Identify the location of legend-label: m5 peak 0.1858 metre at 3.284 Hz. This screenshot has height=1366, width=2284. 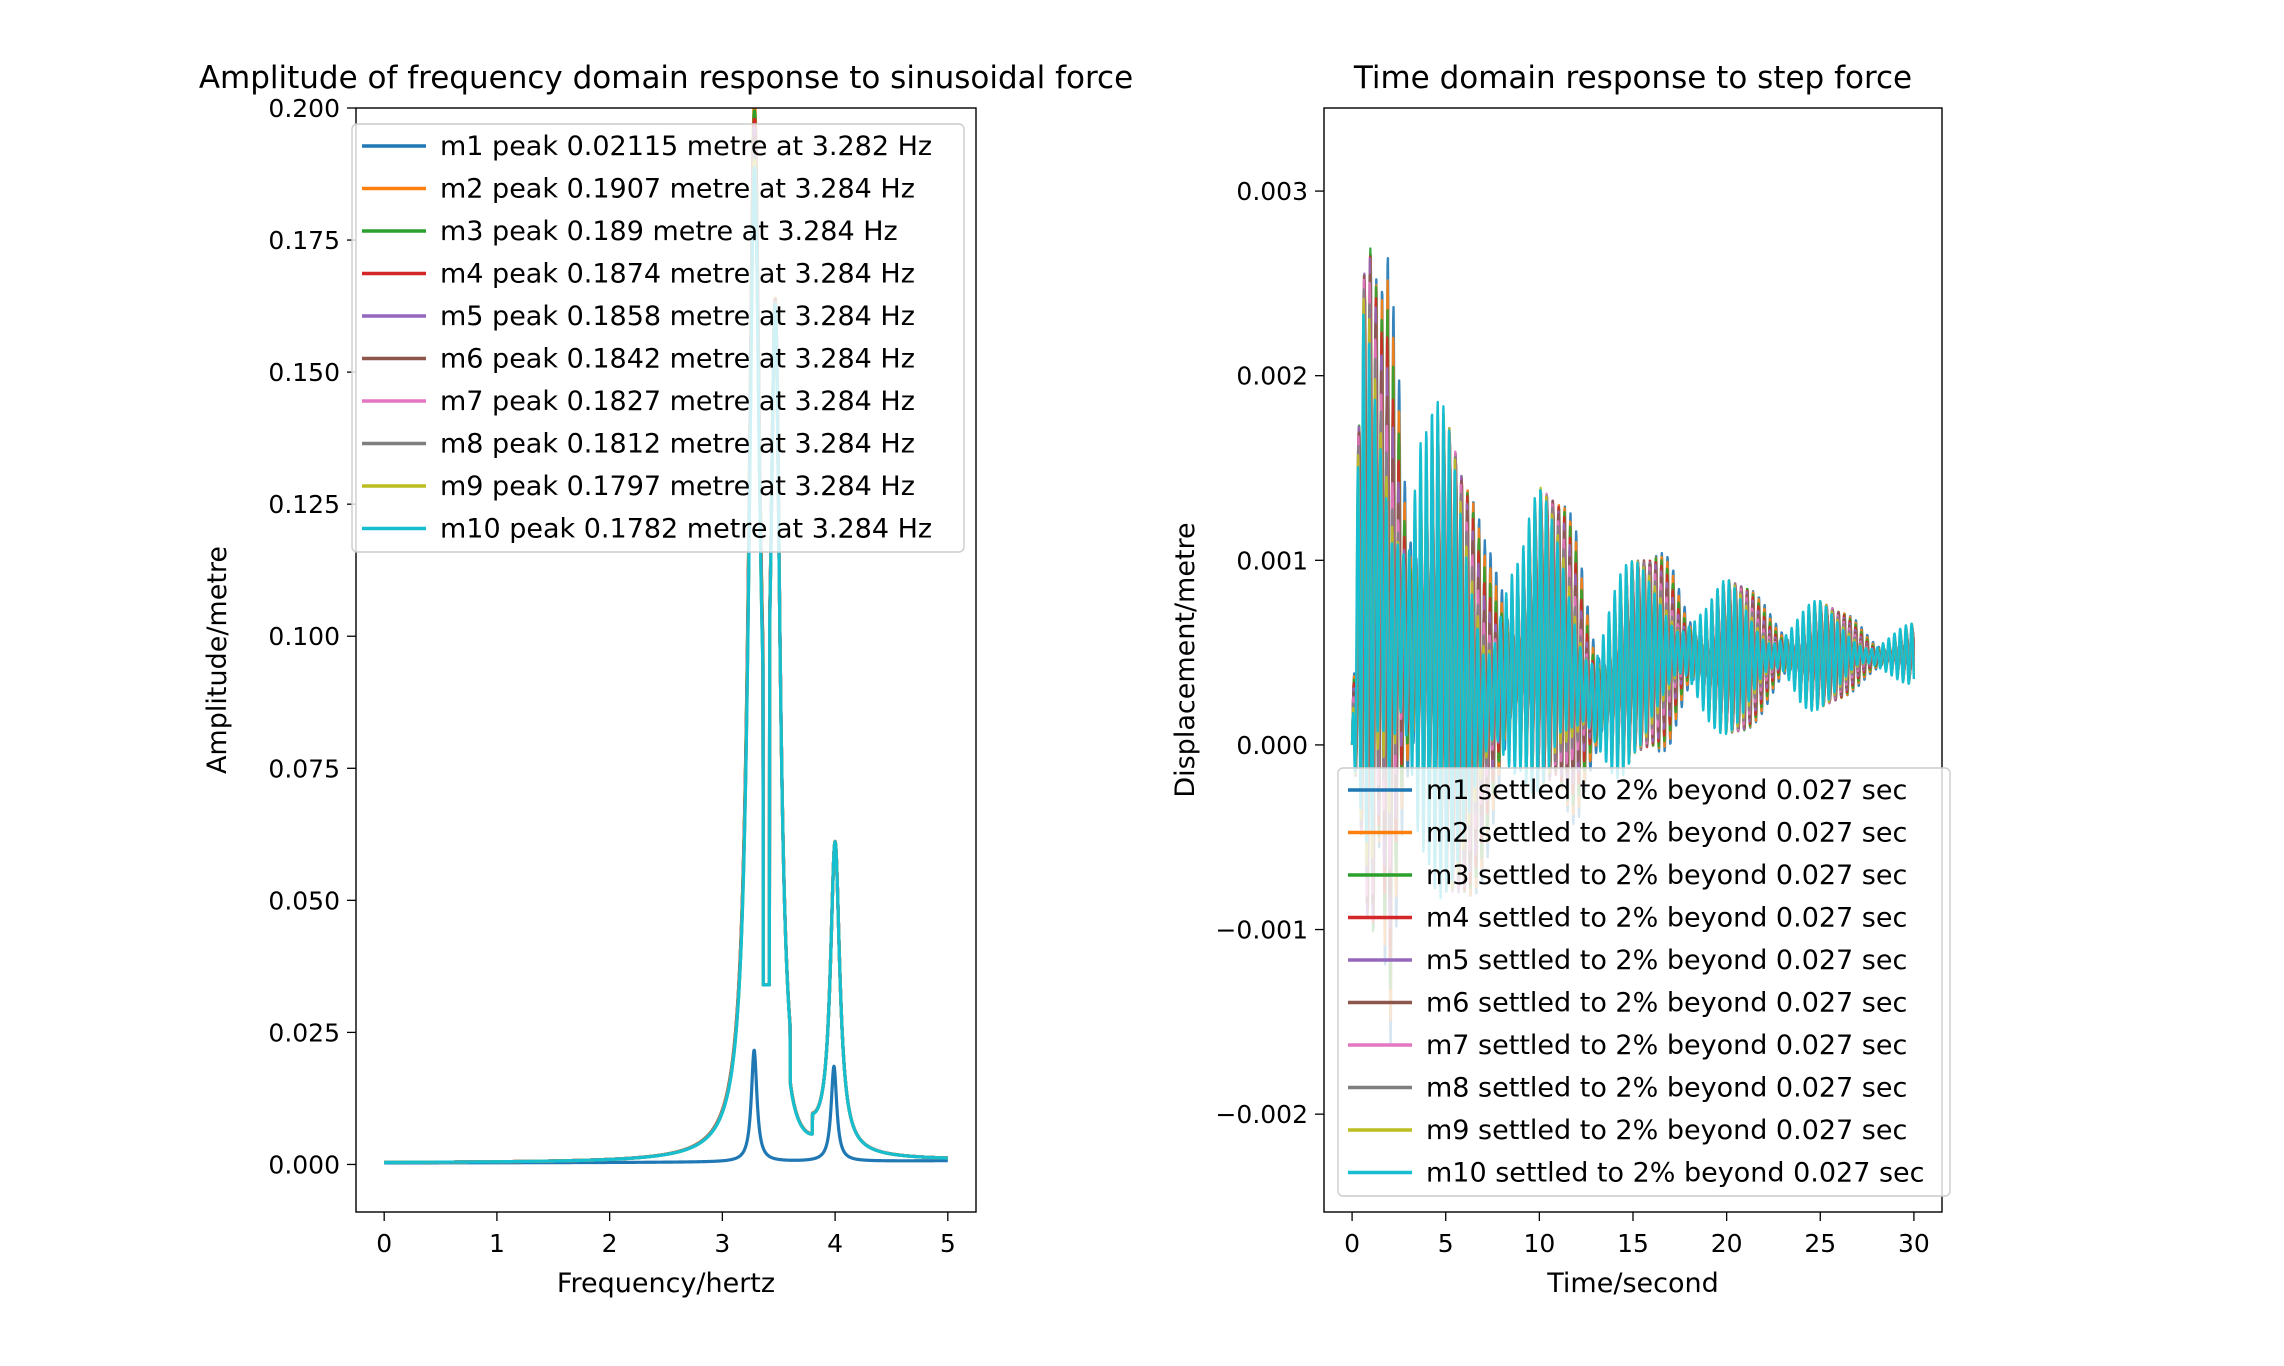
(677, 316).